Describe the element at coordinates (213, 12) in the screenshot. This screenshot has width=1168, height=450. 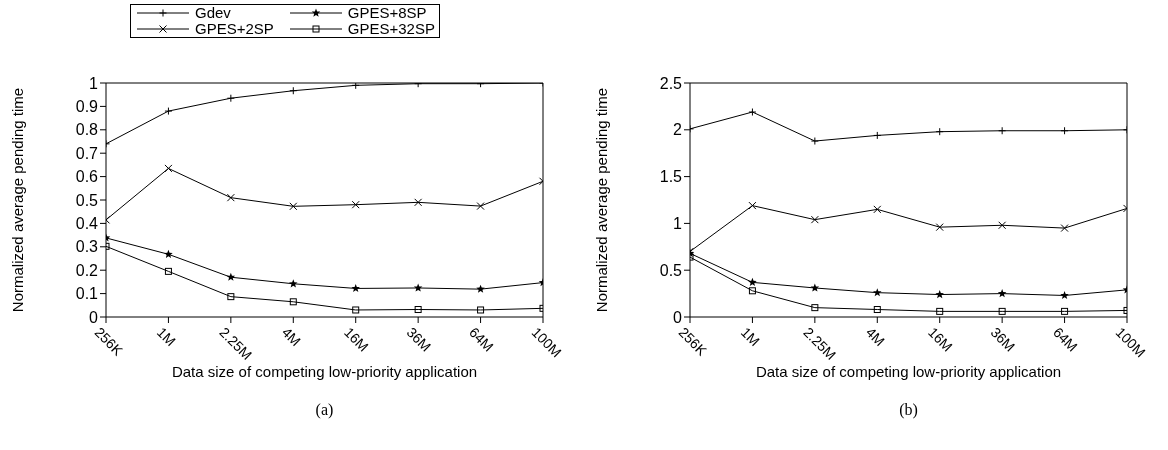
I see `legend-label: Gdev` at that location.